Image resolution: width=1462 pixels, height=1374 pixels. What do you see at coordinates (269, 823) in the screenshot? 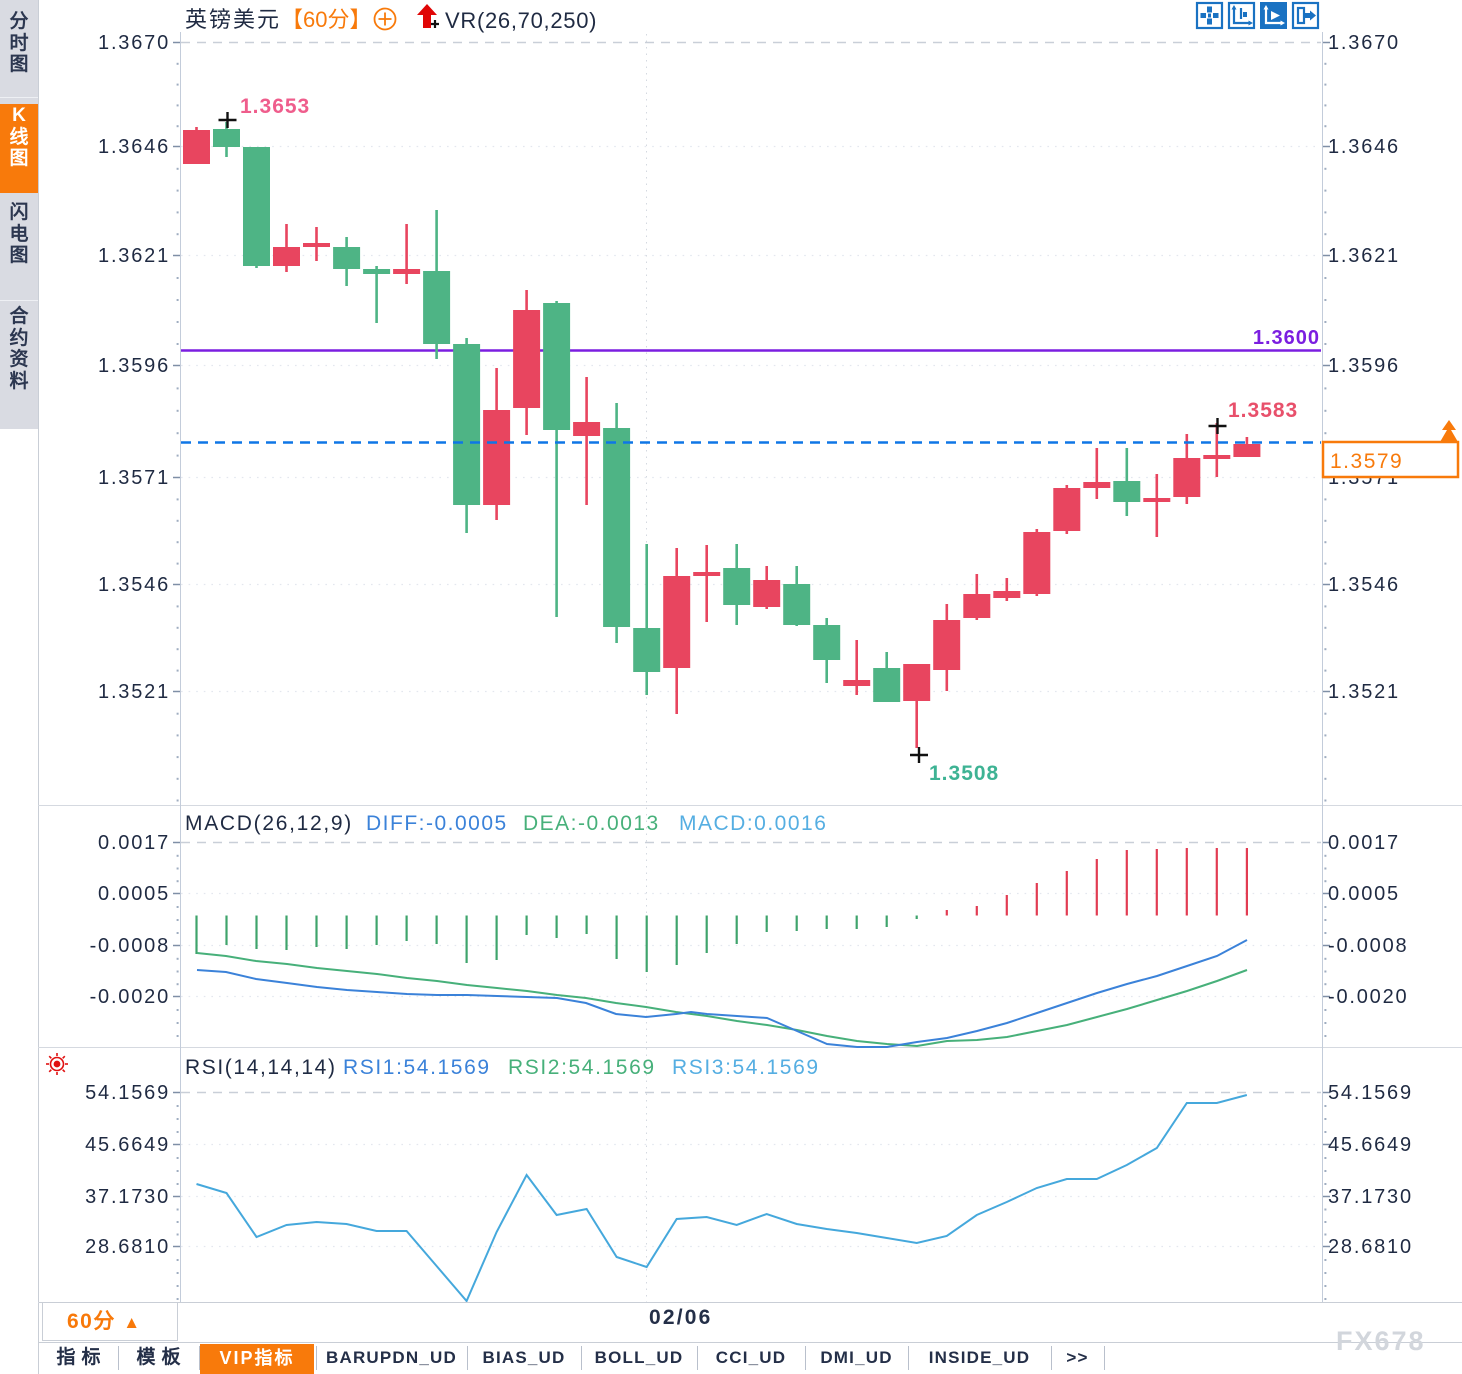
I see `svg-text: MACD(26,12,9)` at bounding box center [269, 823].